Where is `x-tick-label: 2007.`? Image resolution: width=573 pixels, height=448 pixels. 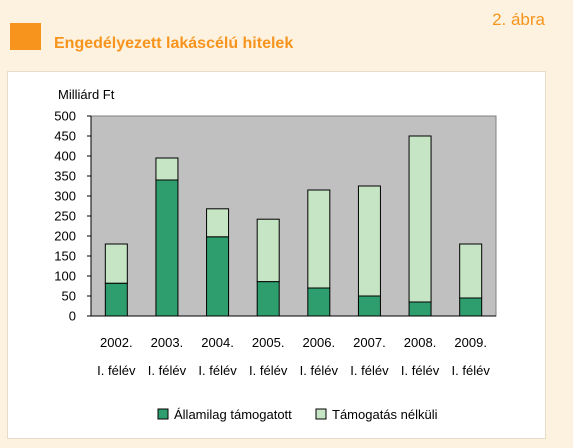 x-tick-label: 2007. is located at coordinates (369, 342).